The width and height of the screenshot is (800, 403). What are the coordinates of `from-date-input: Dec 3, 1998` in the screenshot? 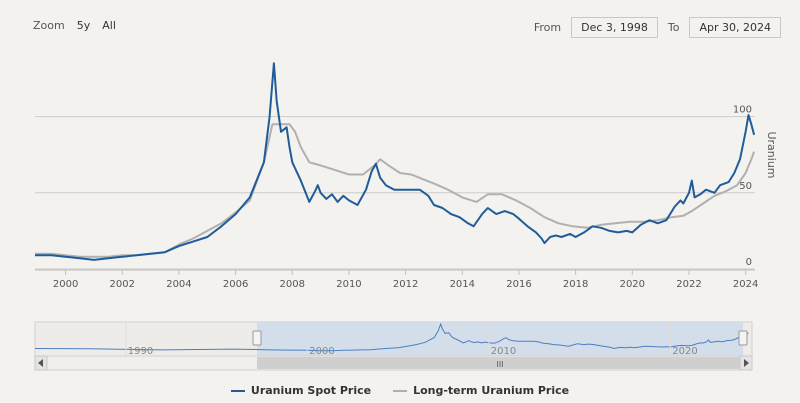 It's located at (614, 27).